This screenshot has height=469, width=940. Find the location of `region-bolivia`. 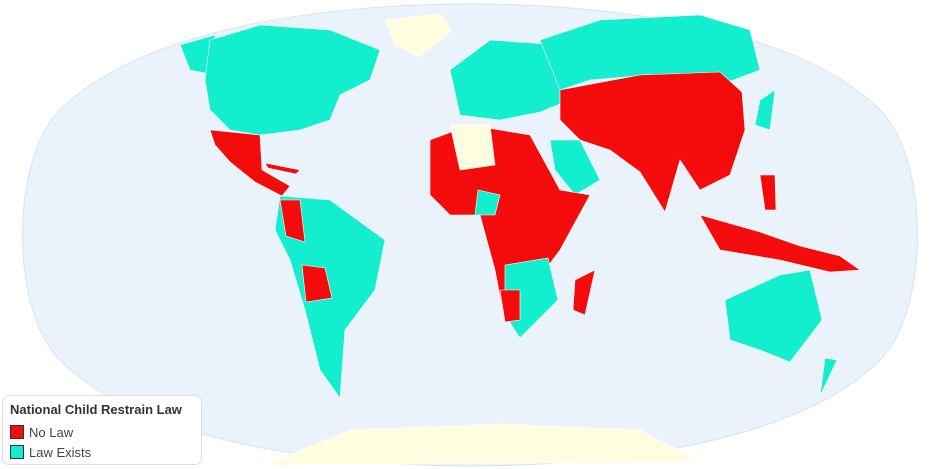

region-bolivia is located at coordinates (317, 283).